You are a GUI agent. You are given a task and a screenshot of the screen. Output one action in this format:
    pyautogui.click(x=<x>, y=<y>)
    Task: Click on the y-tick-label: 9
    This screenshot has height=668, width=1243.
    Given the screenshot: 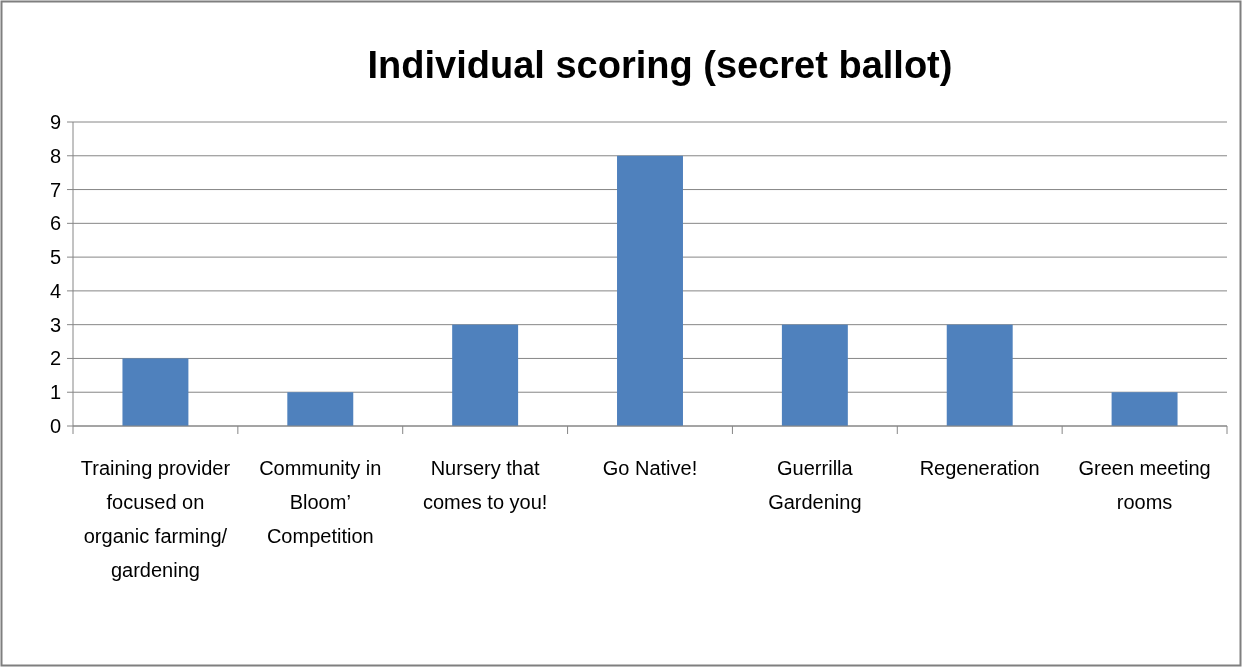 What is the action you would take?
    pyautogui.click(x=55, y=122)
    